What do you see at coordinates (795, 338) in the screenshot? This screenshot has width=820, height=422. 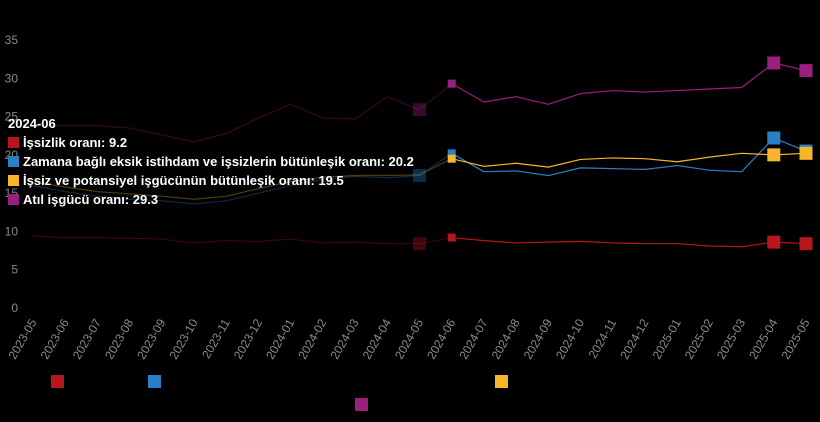 I see `x-tick-label: 2025-05` at bounding box center [795, 338].